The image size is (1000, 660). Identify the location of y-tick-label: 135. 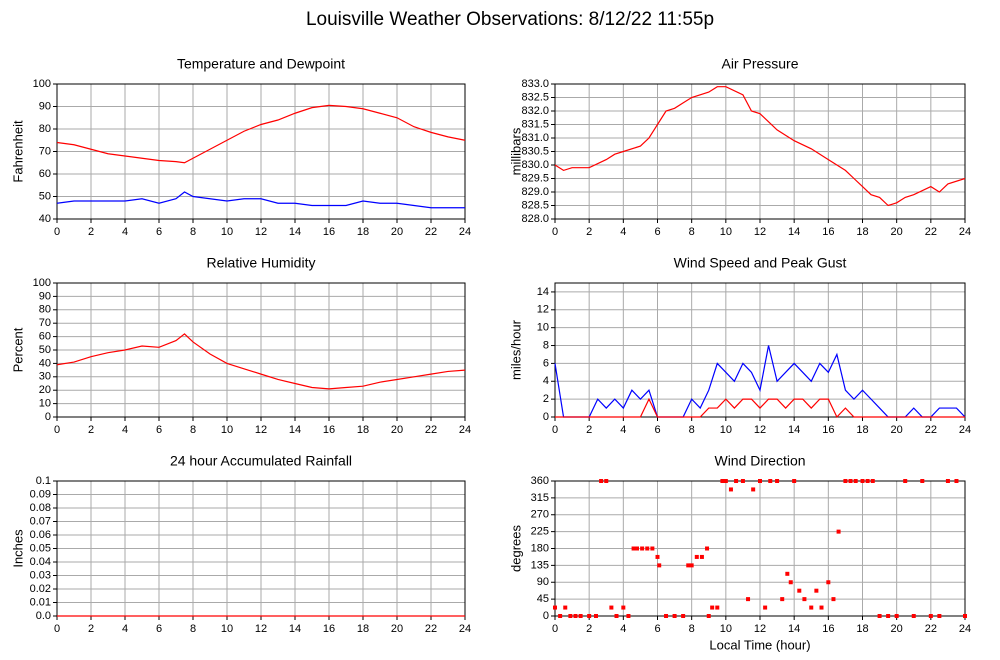
(540, 565).